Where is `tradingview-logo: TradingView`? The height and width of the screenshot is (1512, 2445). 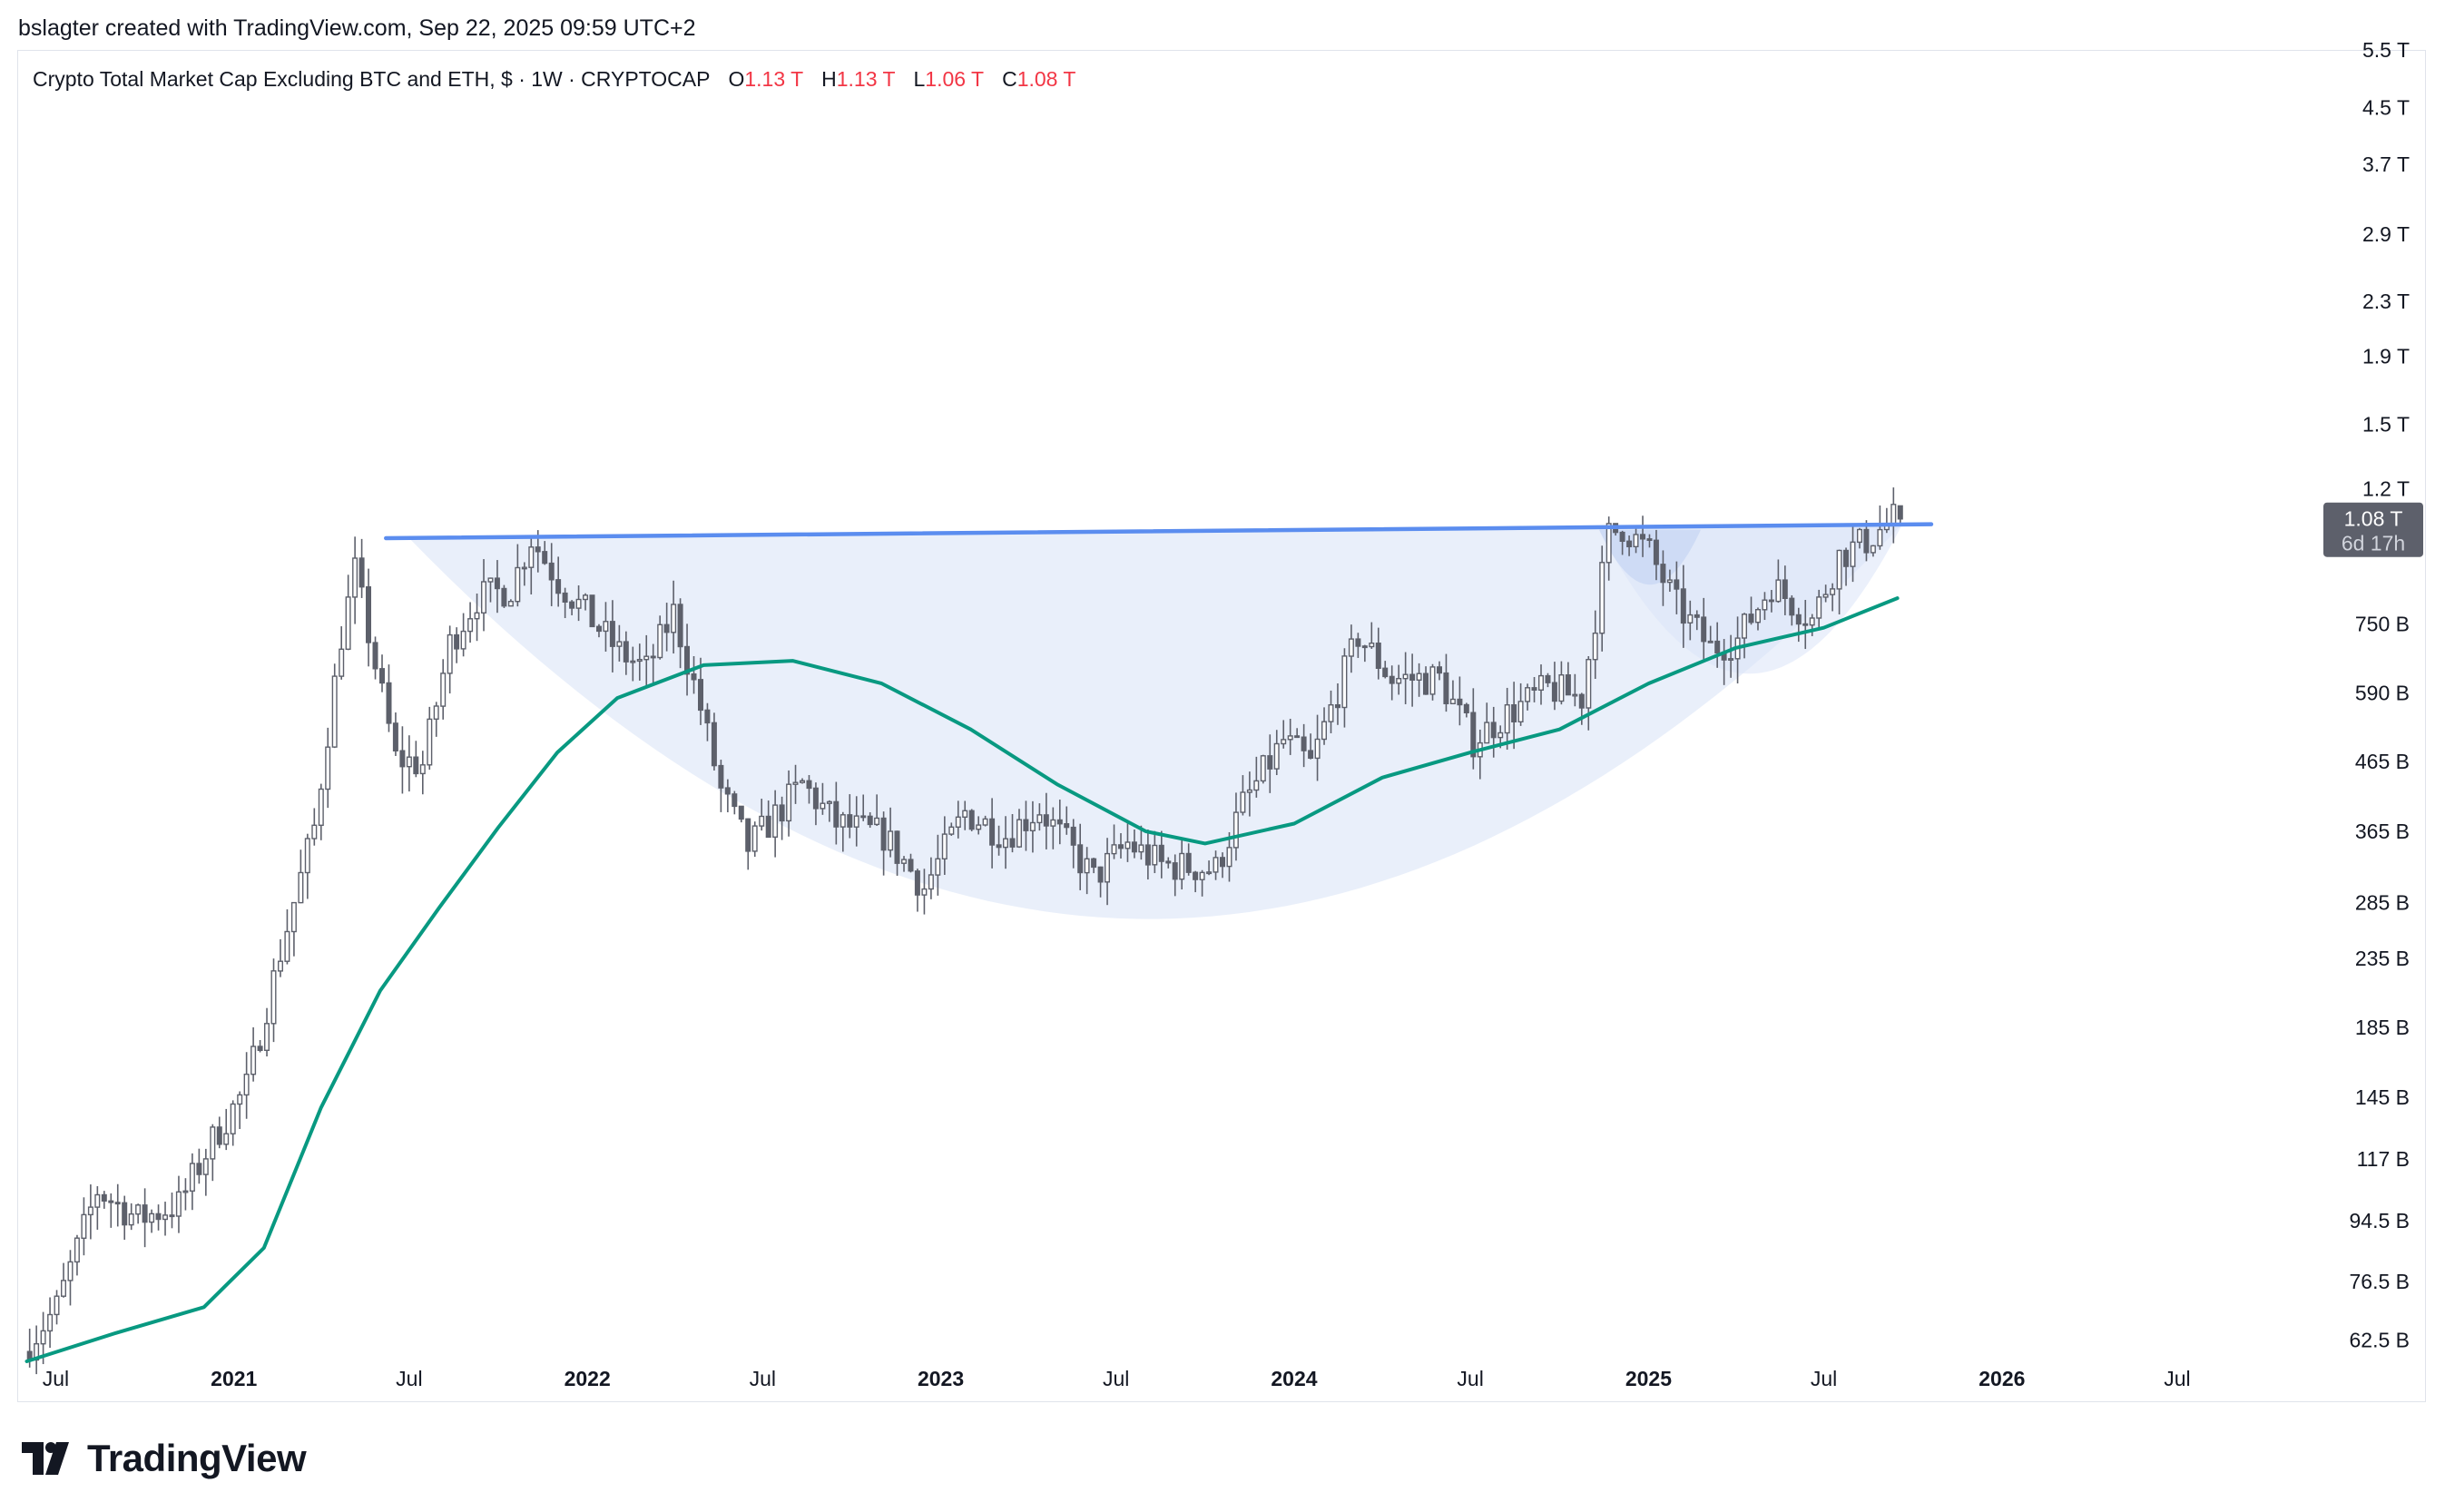 tradingview-logo: TradingView is located at coordinates (164, 1458).